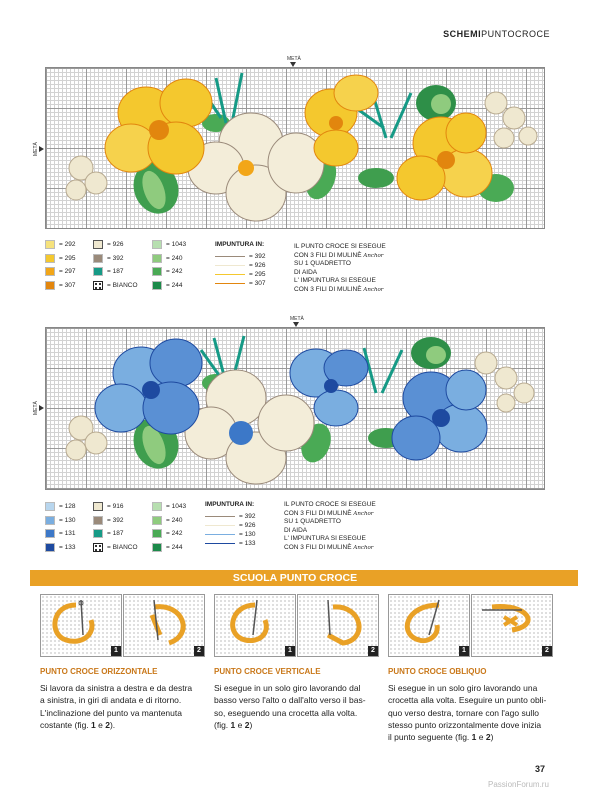 This screenshot has width=590, height=800. I want to click on backstitch-row: = 133, so click(230, 543).